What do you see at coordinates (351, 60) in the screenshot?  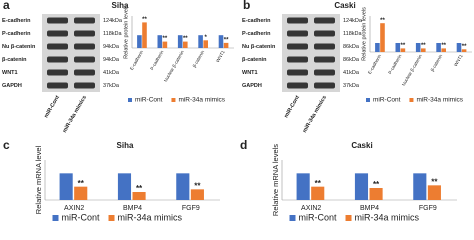 I see `size-label: 86kDa` at bounding box center [351, 60].